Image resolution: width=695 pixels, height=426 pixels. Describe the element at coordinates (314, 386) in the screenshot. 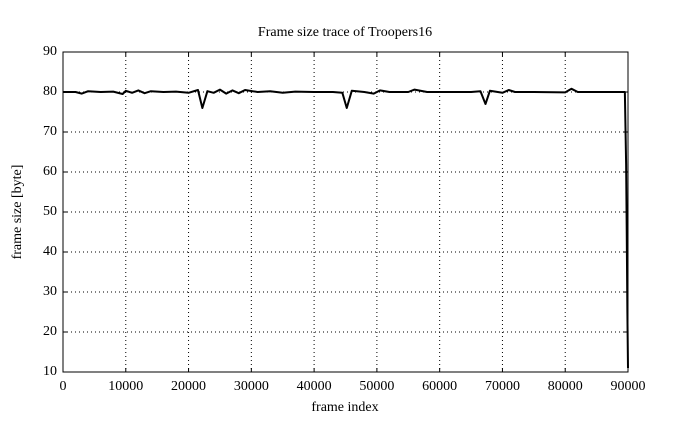

I see `x-tick-label: 40000` at that location.